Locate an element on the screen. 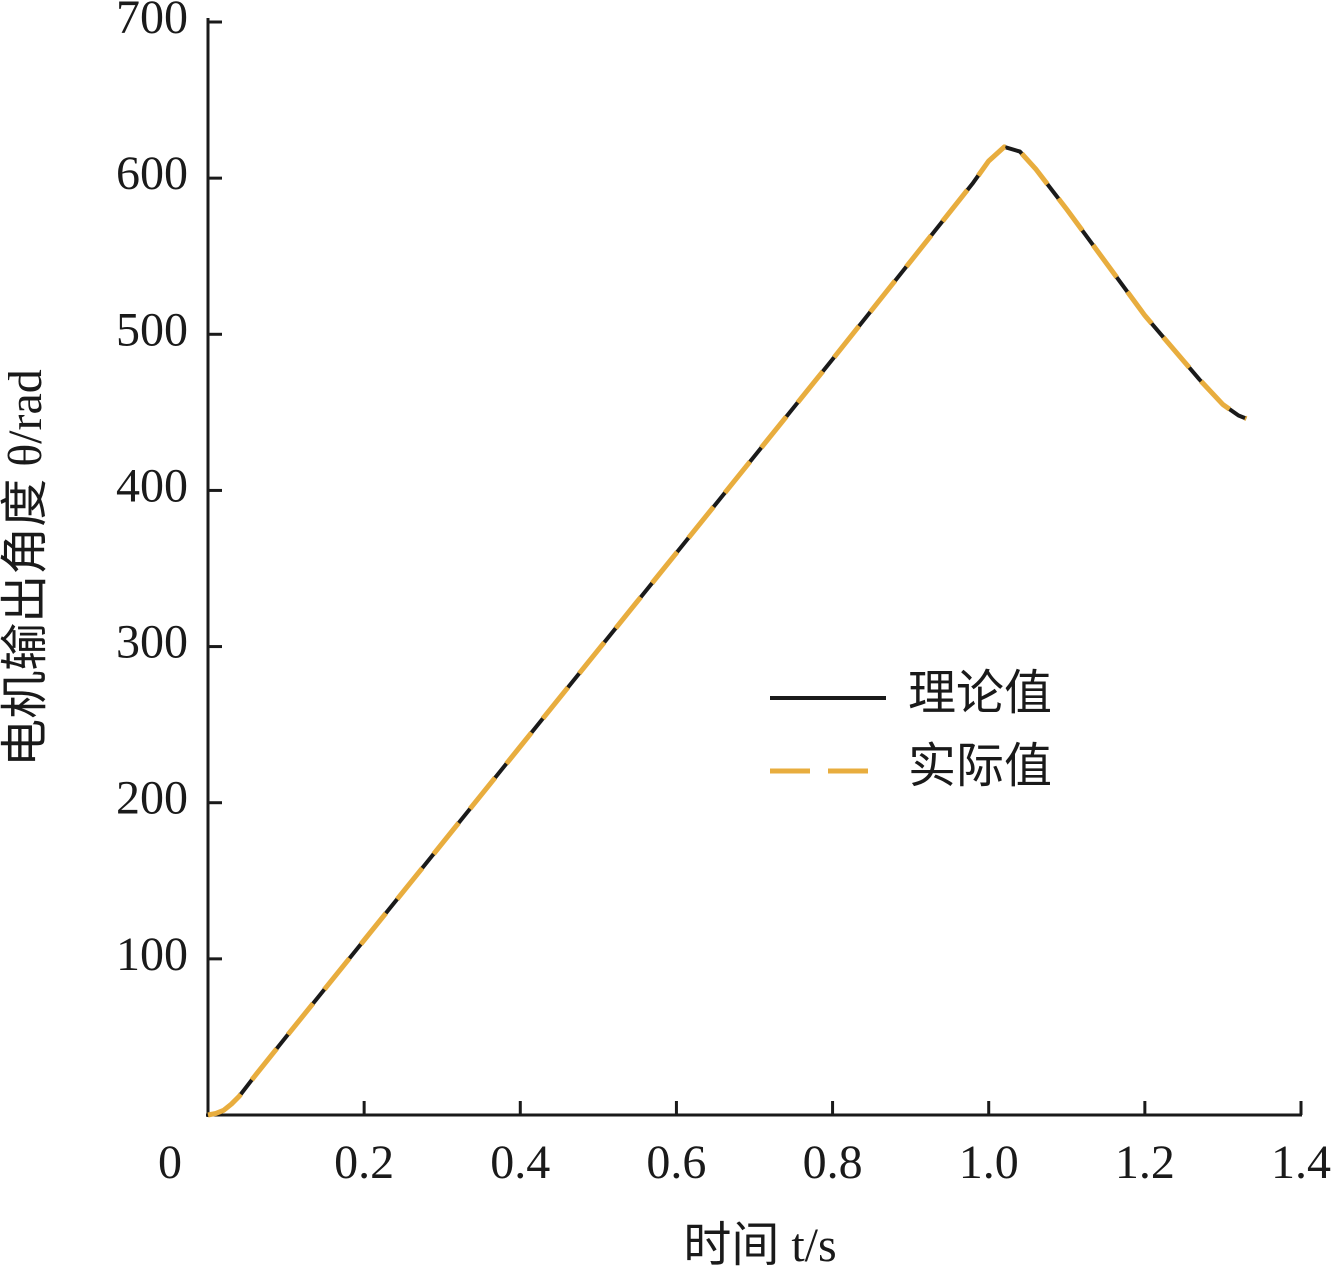 This screenshot has width=1337, height=1284. x-tick-label: 1.2 is located at coordinates (1145, 1162).